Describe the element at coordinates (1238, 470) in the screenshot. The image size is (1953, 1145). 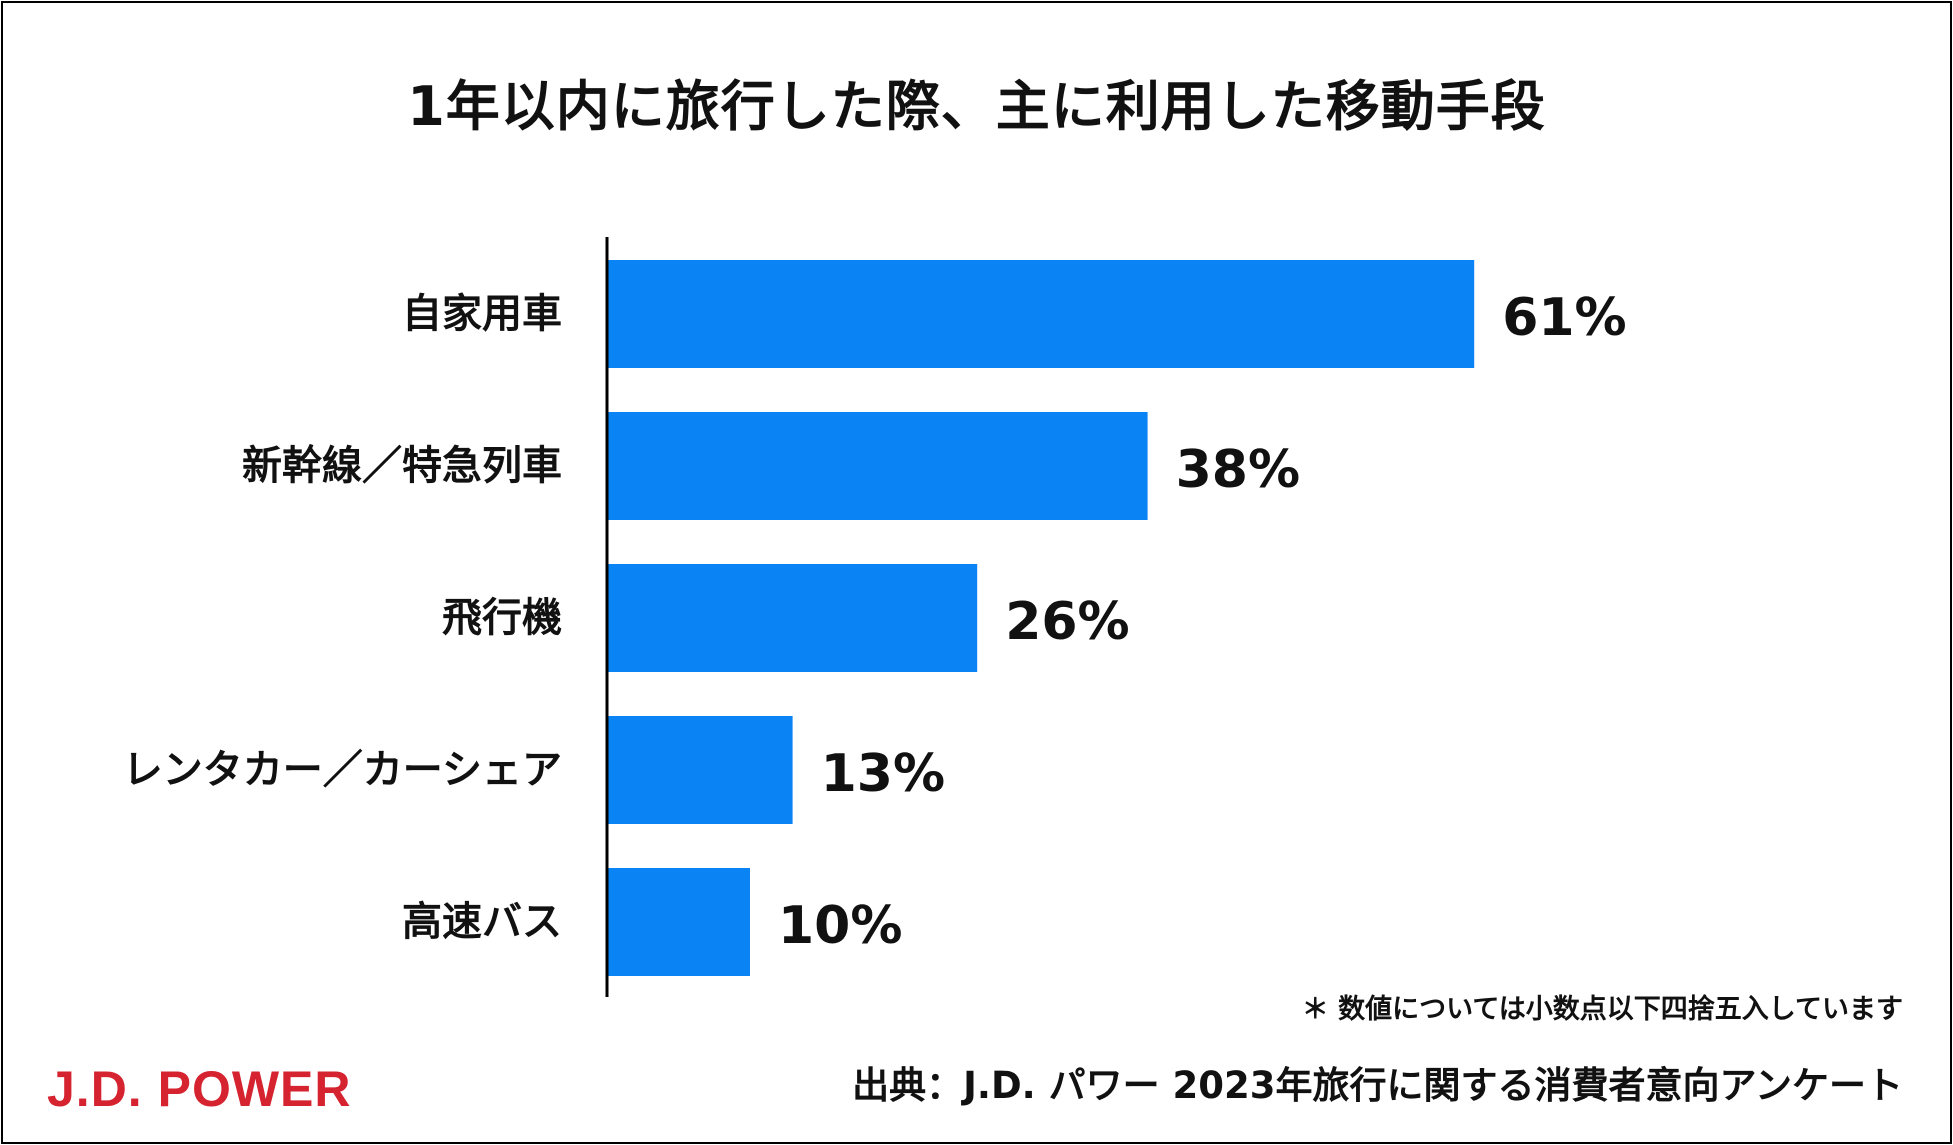
I see `value-label-2: 38%` at that location.